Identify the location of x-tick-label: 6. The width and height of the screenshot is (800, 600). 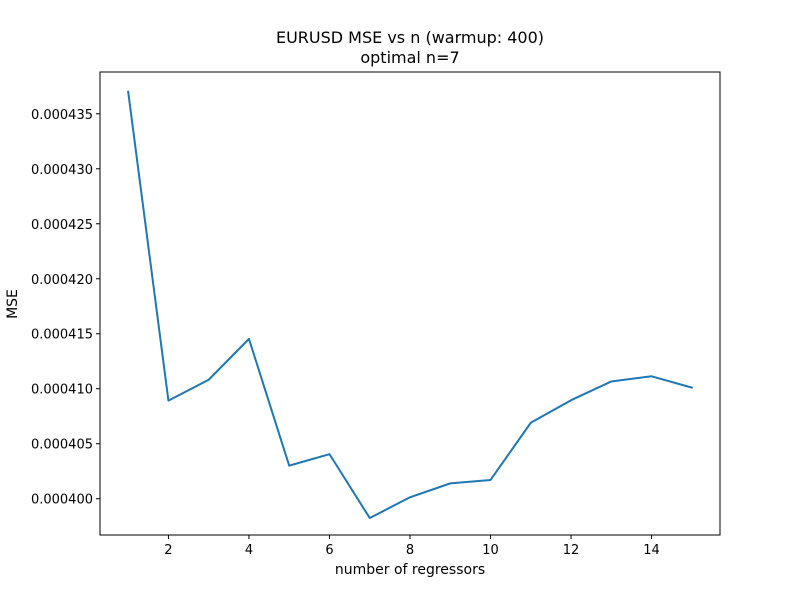
(329, 550).